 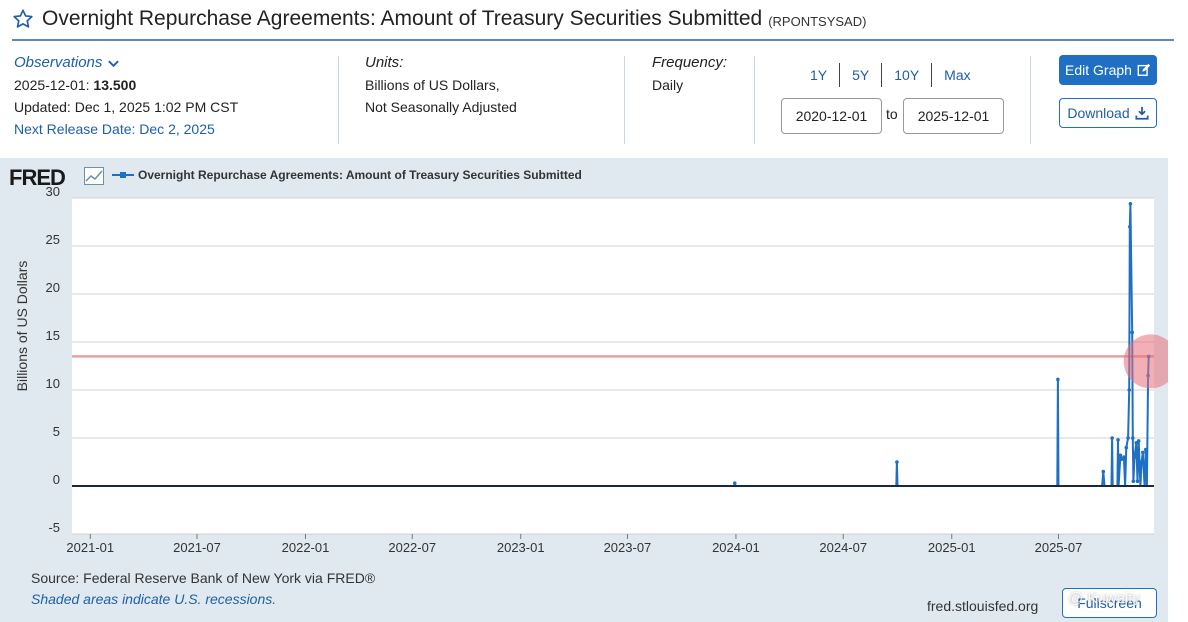 I want to click on observations-label: Observations, so click(x=58, y=62).